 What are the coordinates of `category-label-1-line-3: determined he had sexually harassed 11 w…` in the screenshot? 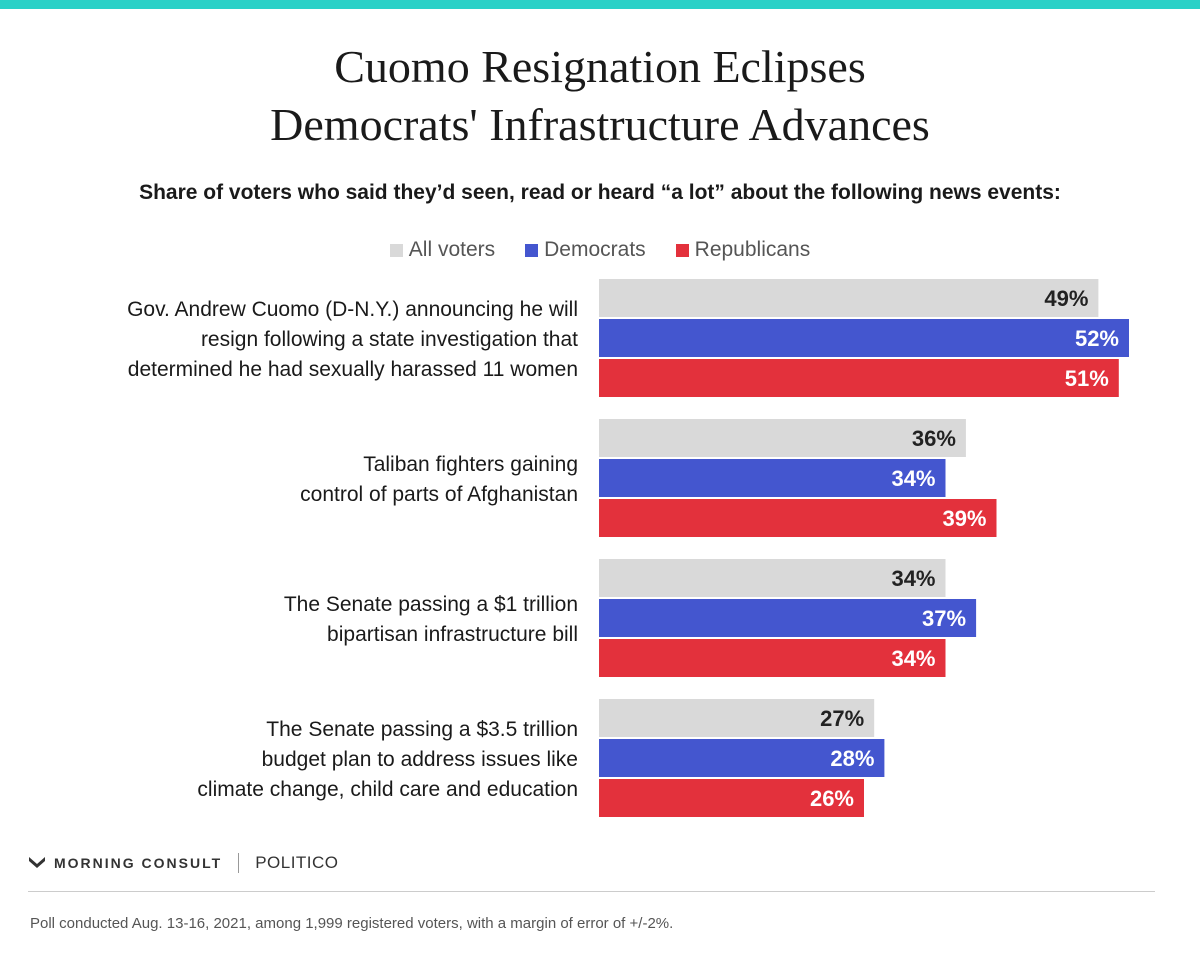 It's located at (353, 369).